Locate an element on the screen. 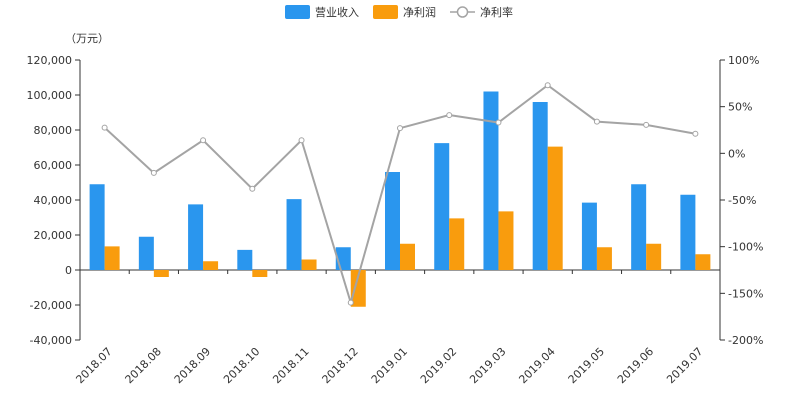 The height and width of the screenshot is (400, 800). y-left-tick-label: 20,000 is located at coordinates (53, 235).